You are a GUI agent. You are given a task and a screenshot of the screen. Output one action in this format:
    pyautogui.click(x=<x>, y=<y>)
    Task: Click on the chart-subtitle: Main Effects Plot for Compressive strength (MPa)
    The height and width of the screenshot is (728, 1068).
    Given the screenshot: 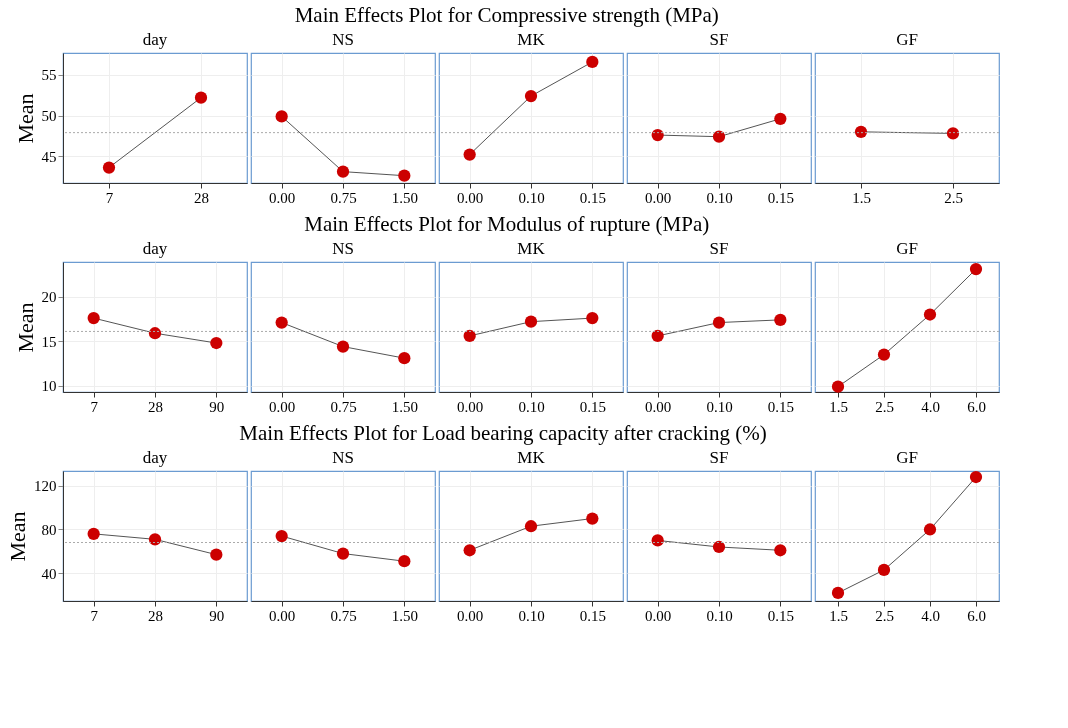 What is the action you would take?
    pyautogui.click(x=506, y=15)
    